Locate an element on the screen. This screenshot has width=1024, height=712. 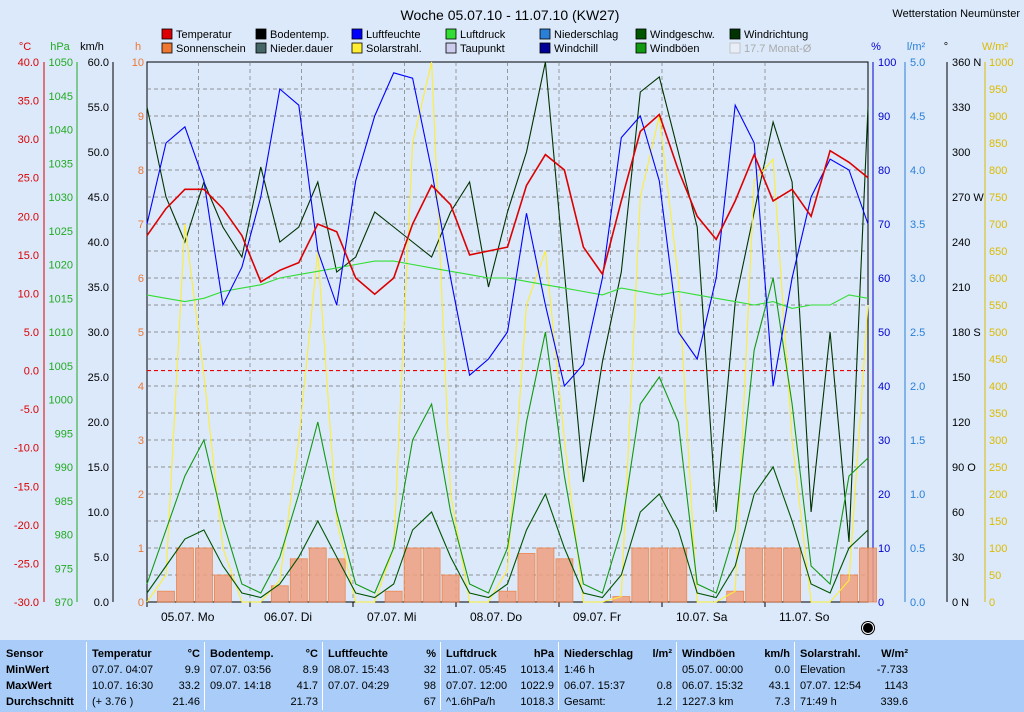
axis-unit-pressure: hPa is located at coordinates (60, 47).